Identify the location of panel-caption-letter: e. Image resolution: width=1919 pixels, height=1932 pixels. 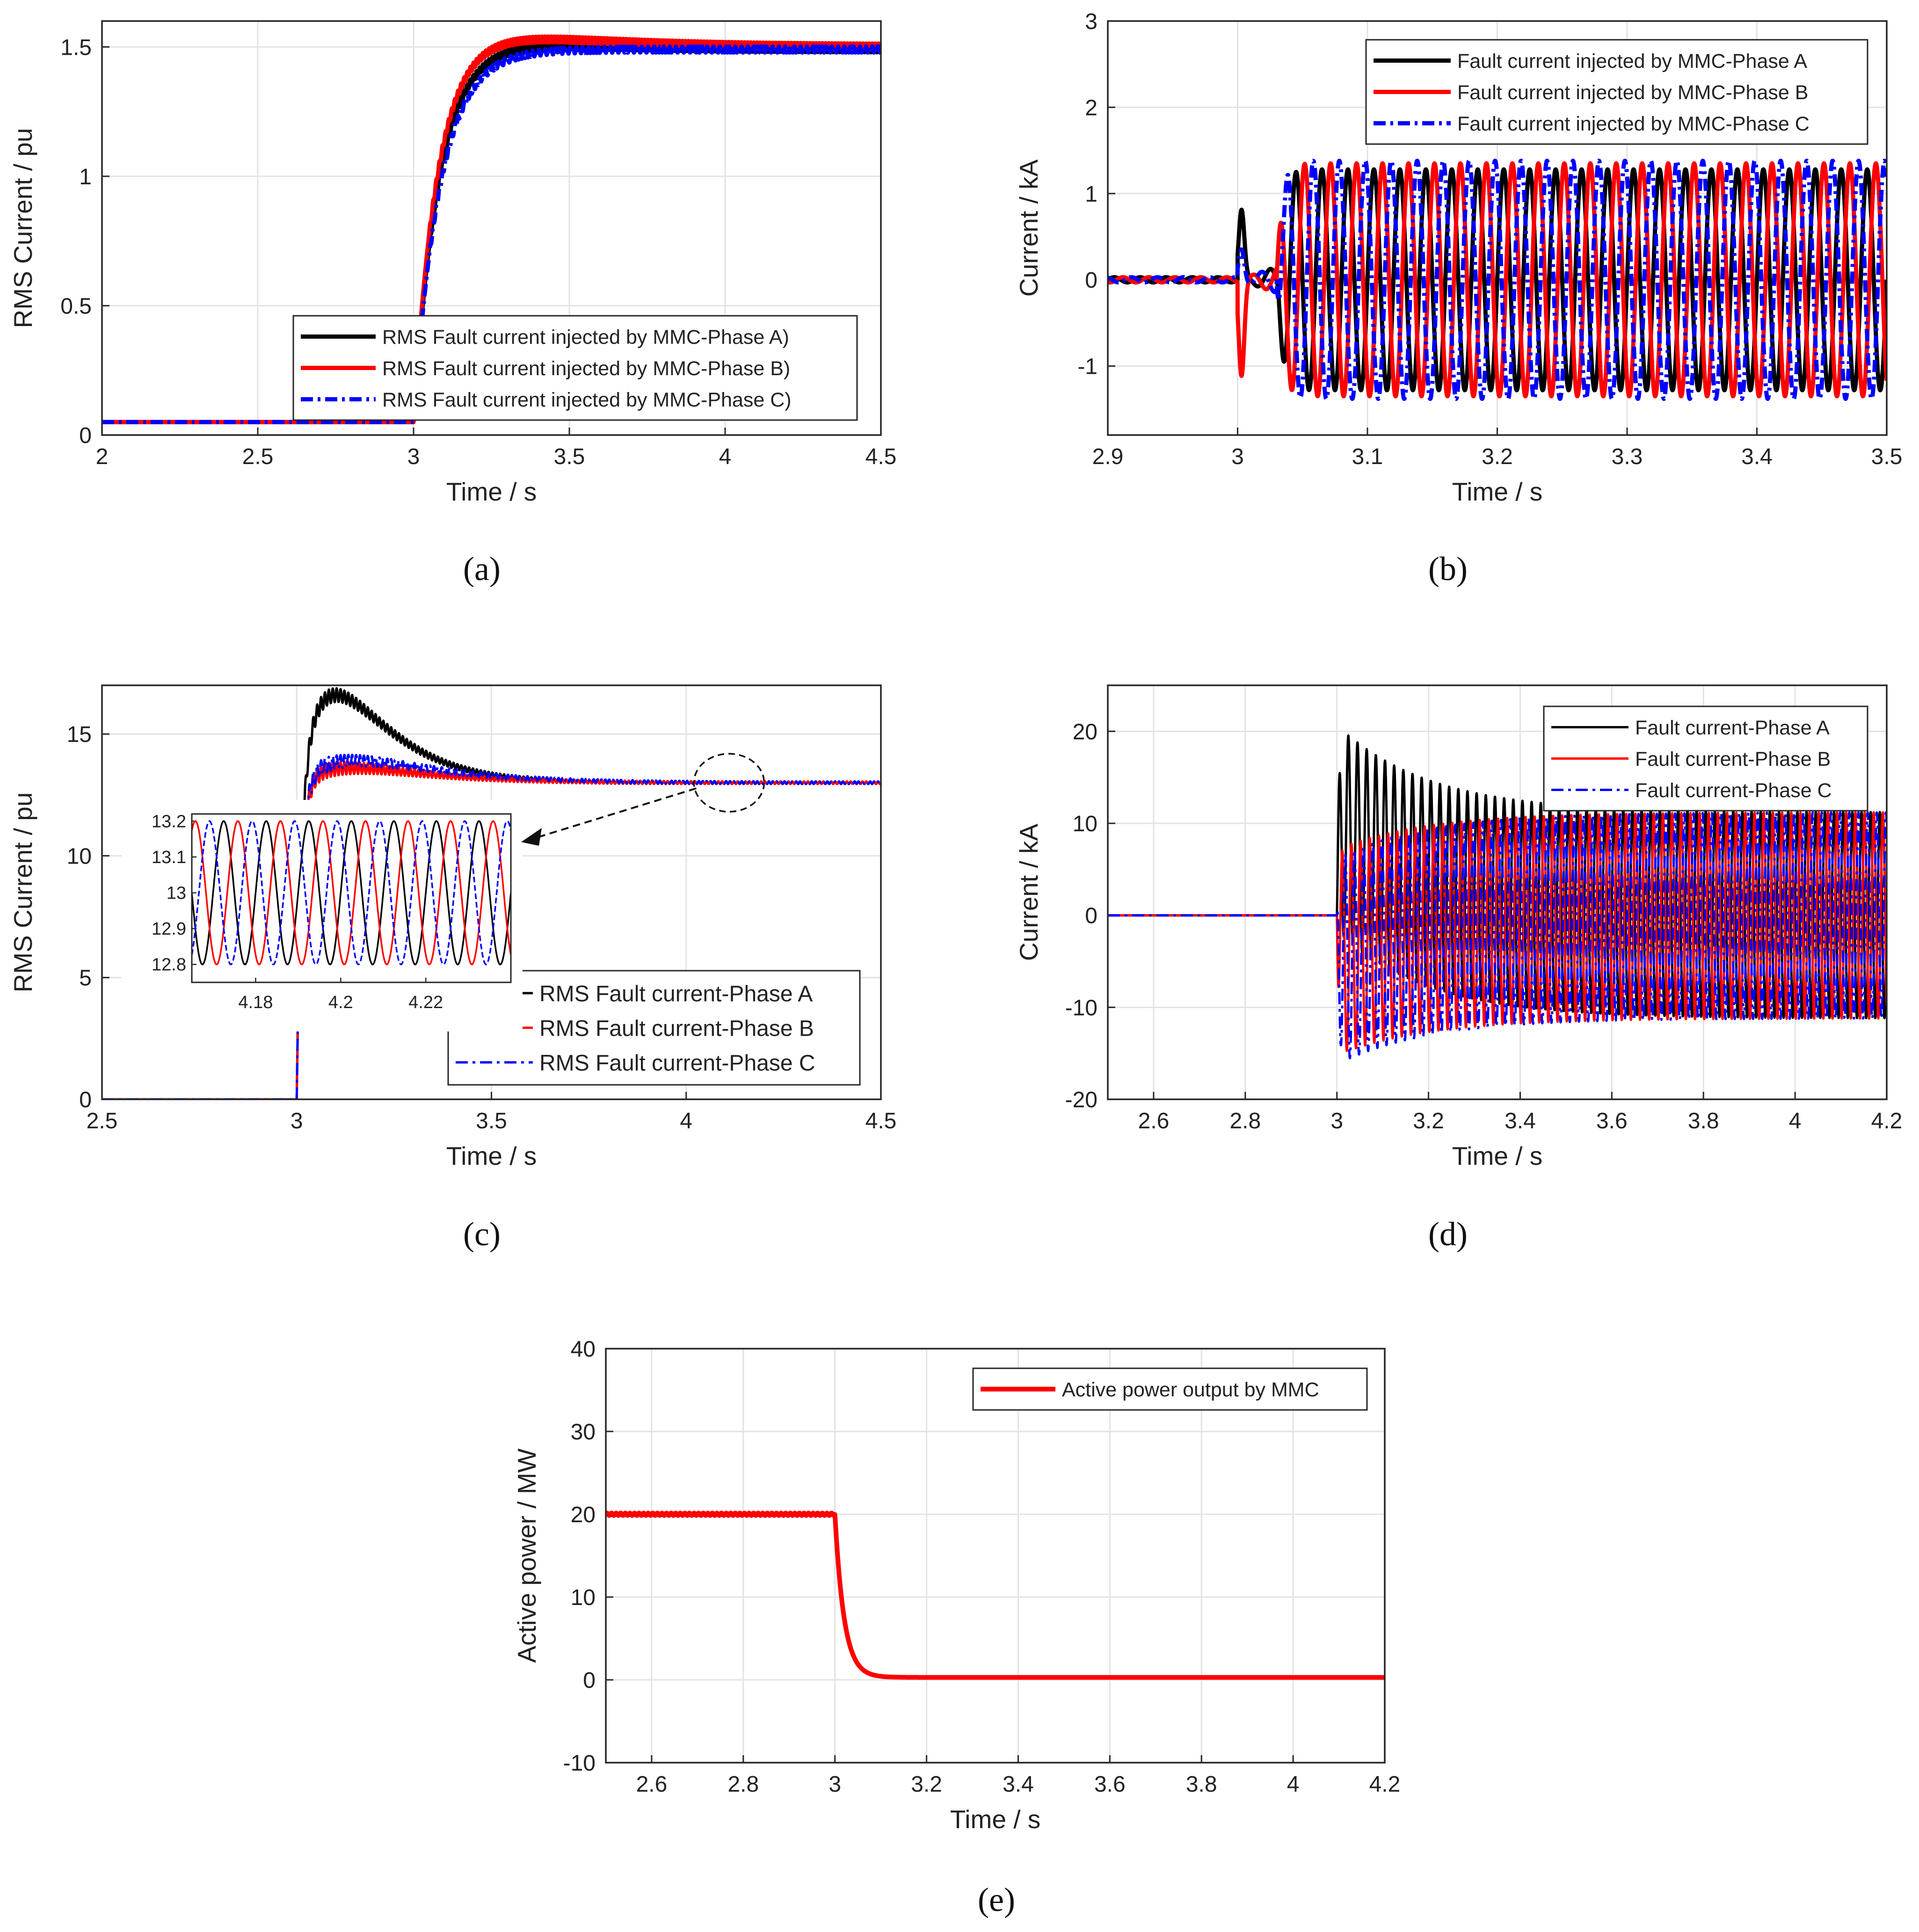
(996, 1900).